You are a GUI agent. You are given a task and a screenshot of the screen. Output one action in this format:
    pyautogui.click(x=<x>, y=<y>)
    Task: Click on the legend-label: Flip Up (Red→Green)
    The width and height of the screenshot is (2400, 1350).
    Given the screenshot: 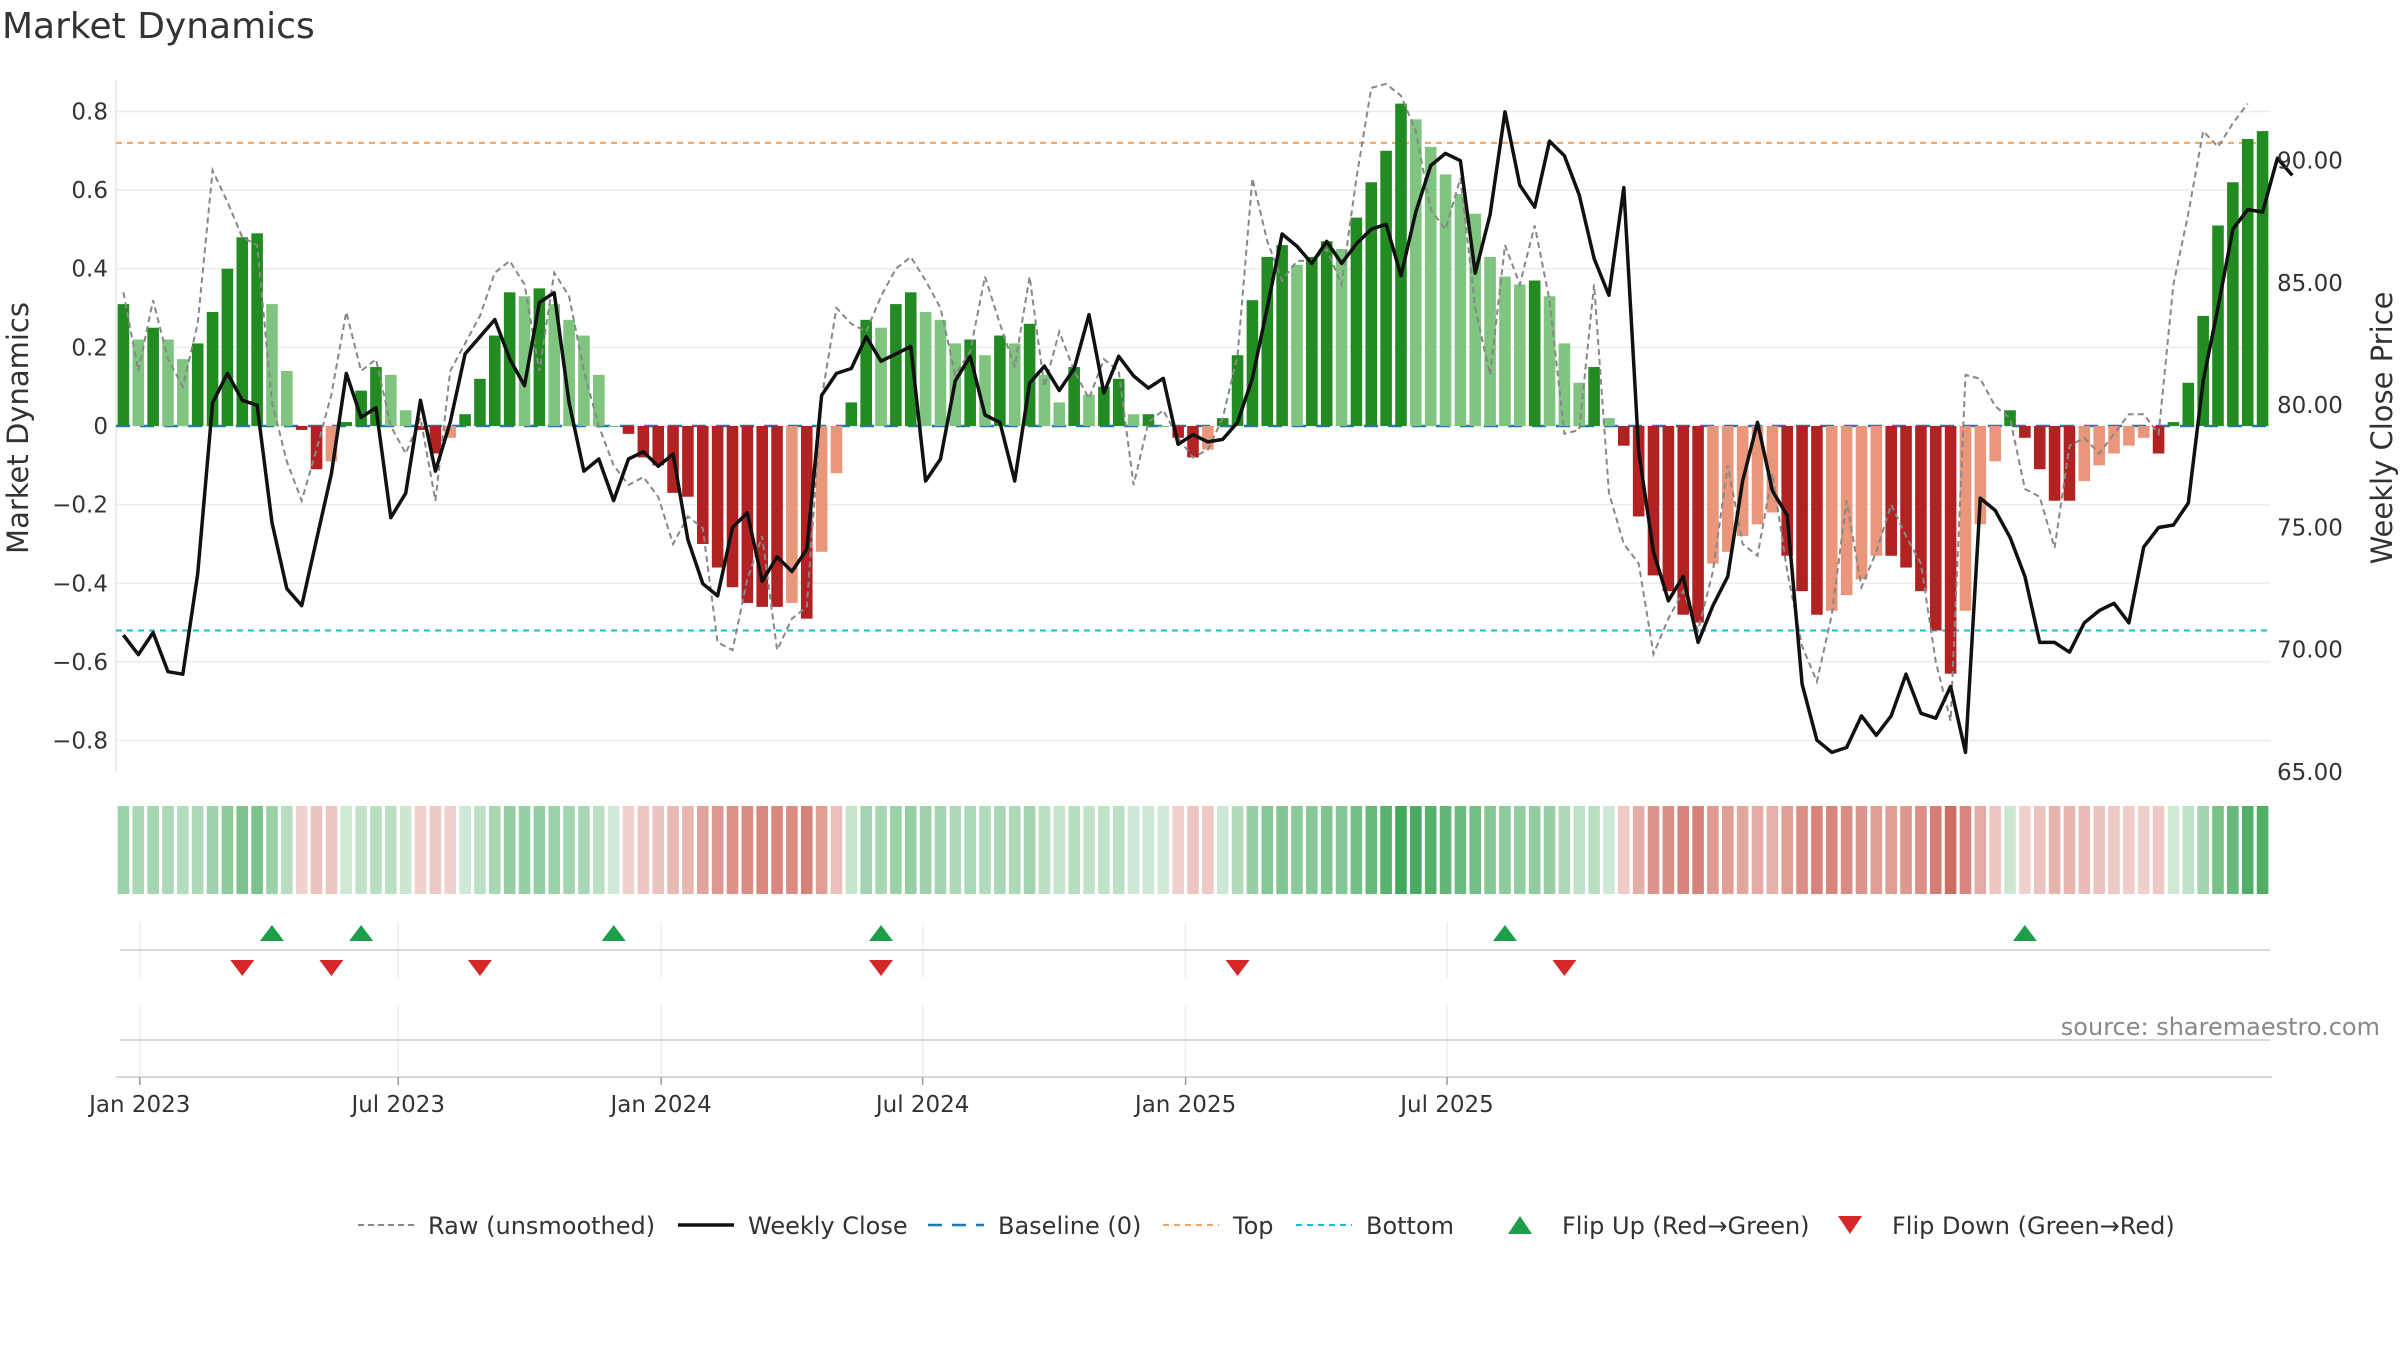 What is the action you would take?
    pyautogui.click(x=1686, y=1226)
    